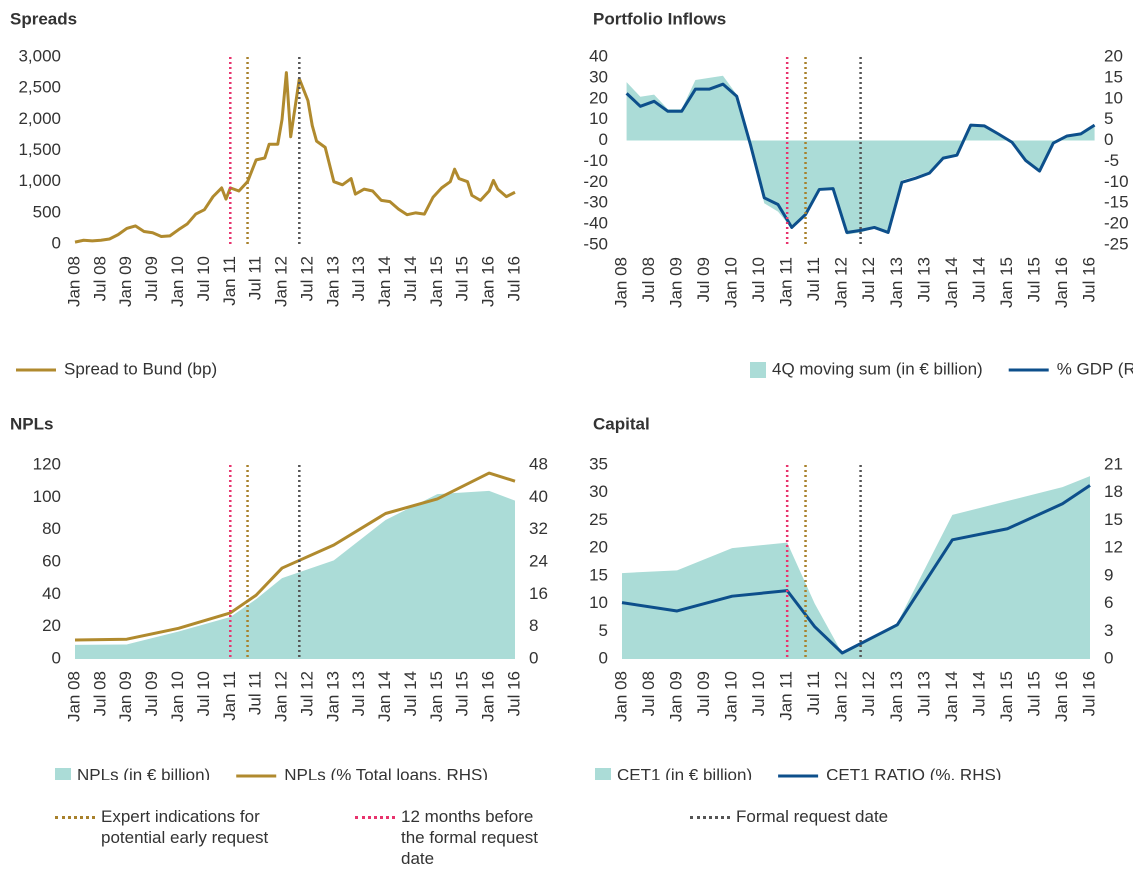 The height and width of the screenshot is (869, 1133). What do you see at coordinates (51, 625) in the screenshot?
I see `y-tick-label: 20` at bounding box center [51, 625].